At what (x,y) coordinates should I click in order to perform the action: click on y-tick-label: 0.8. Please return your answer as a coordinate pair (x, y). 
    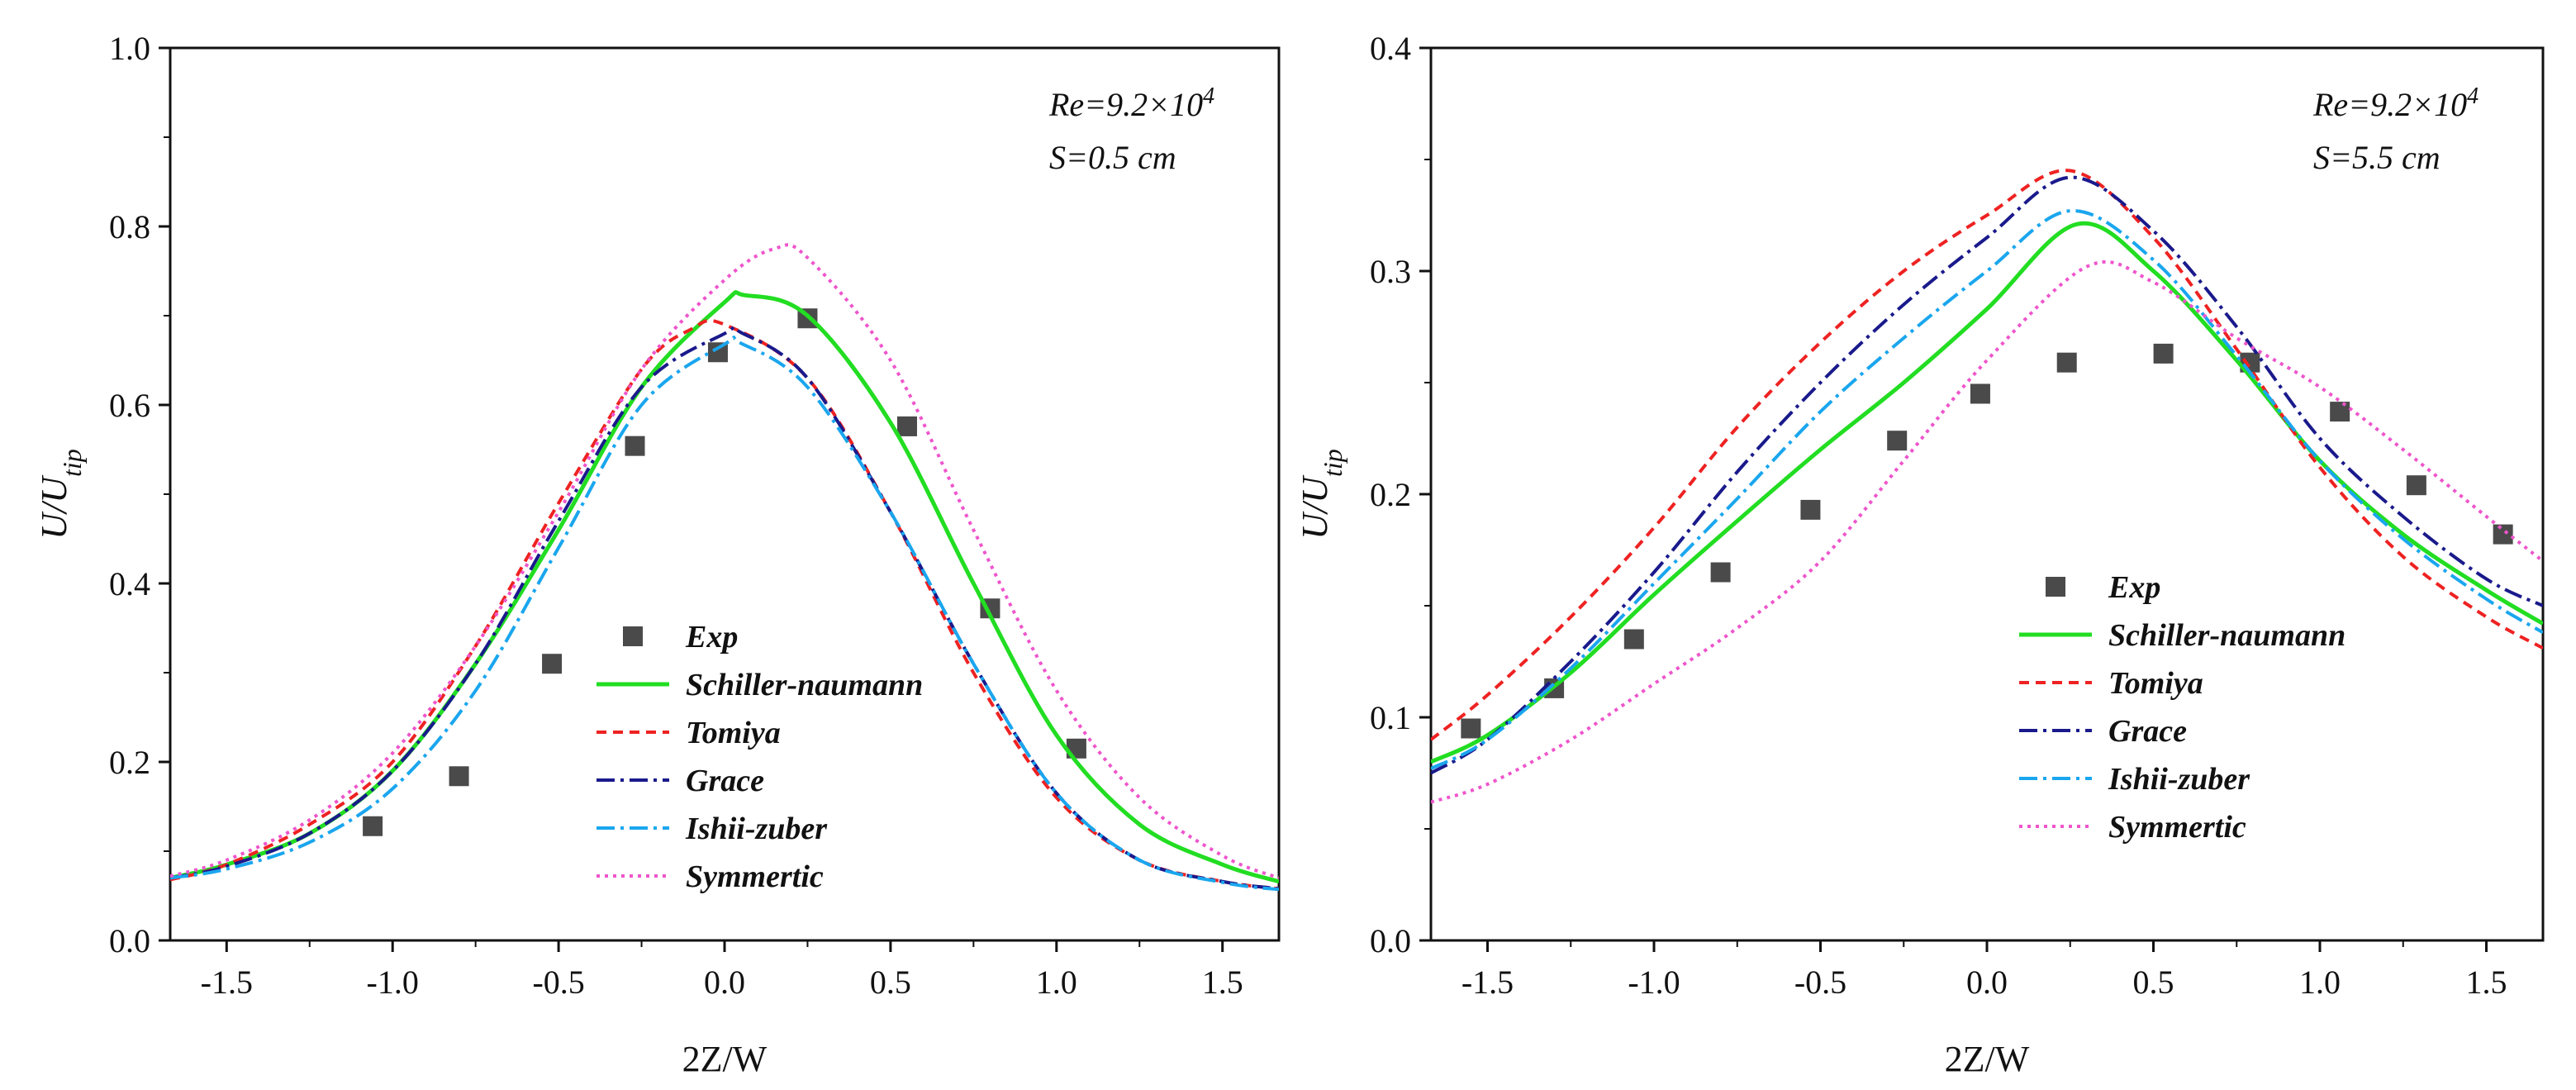
    Looking at the image, I should click on (129, 226).